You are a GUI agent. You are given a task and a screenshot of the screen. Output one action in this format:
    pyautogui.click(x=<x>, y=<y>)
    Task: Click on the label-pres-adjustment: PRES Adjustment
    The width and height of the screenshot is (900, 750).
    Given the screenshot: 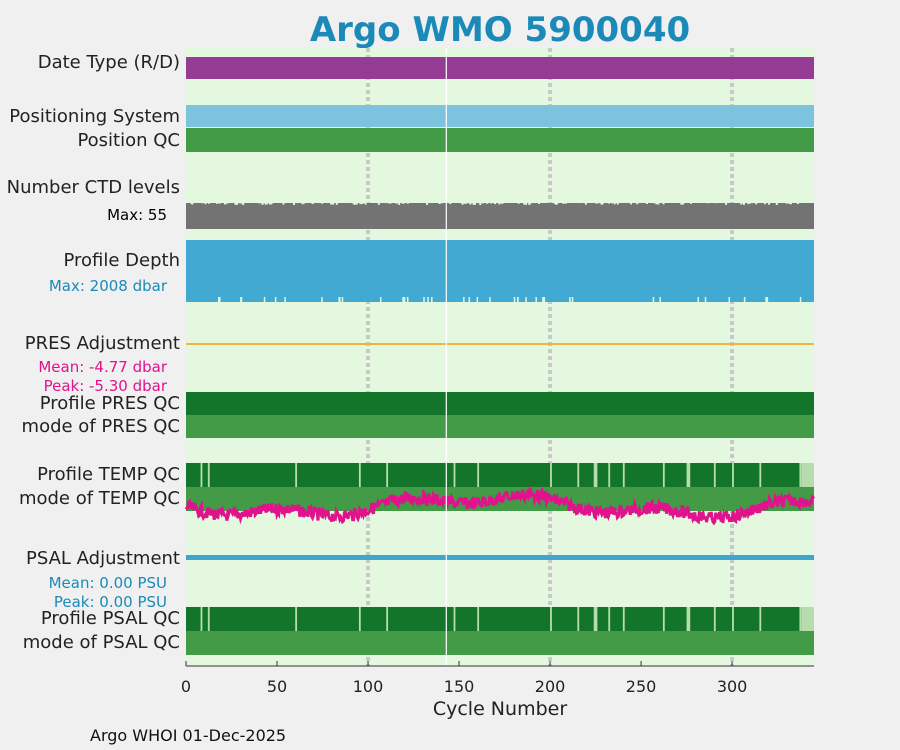 What is the action you would take?
    pyautogui.click(x=102, y=343)
    